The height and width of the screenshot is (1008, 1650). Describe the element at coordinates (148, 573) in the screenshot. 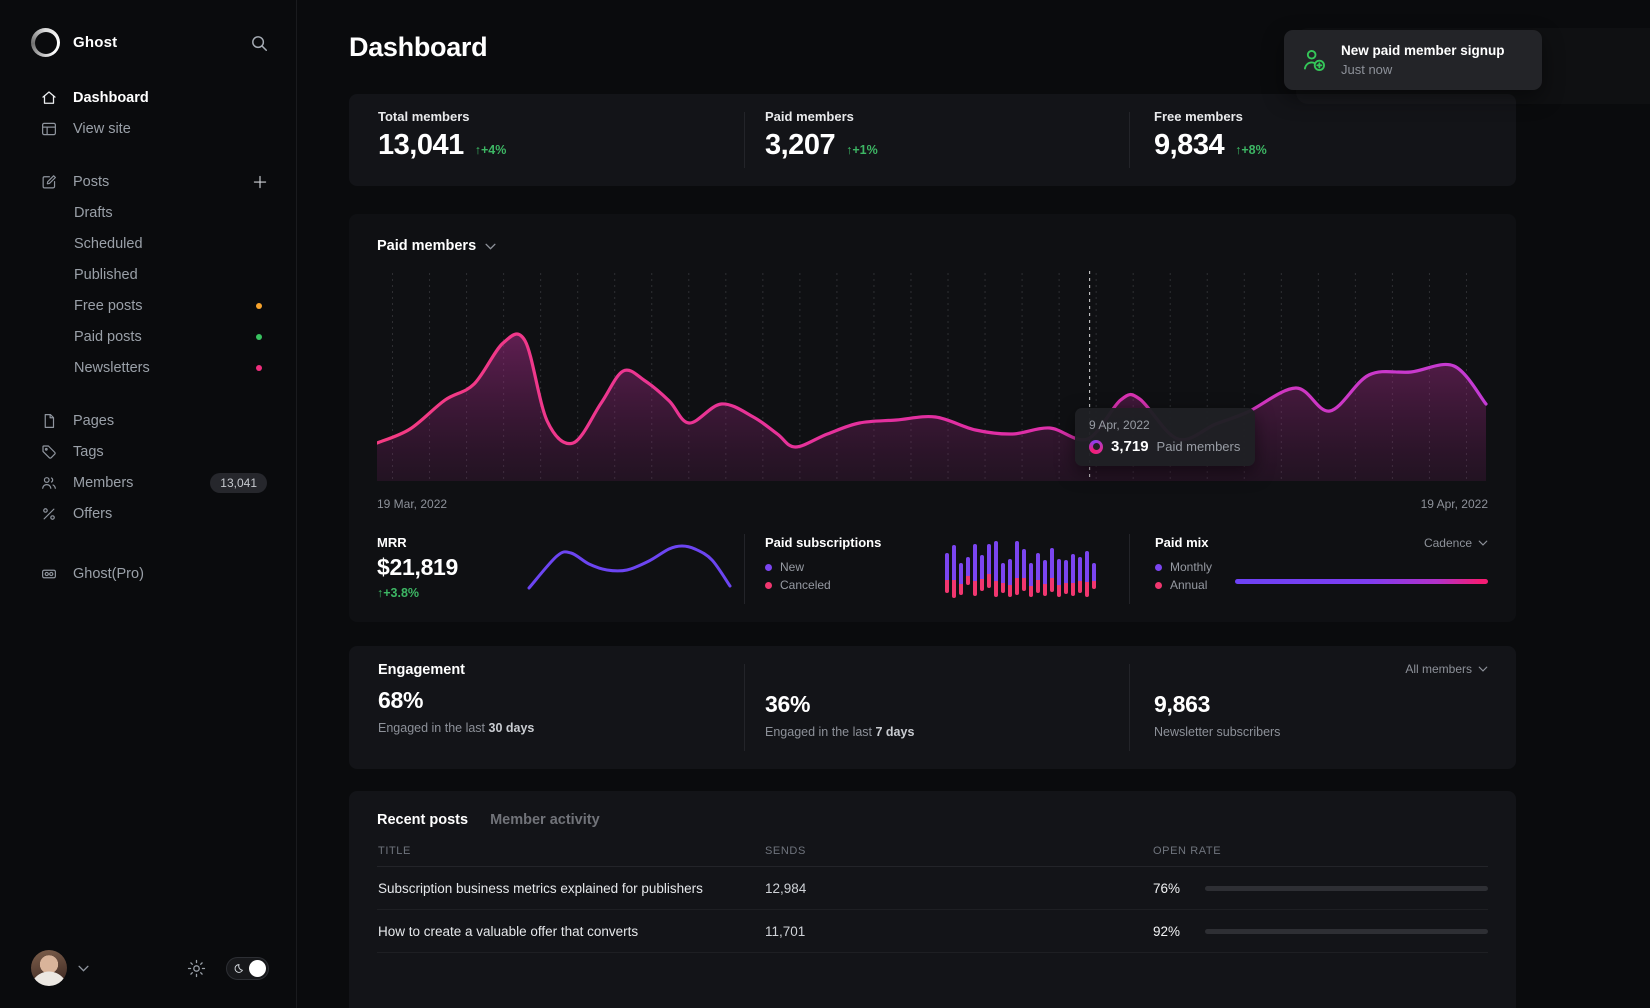

I see `sidebar-item-ghost-pro: Ghost(Pro)` at that location.